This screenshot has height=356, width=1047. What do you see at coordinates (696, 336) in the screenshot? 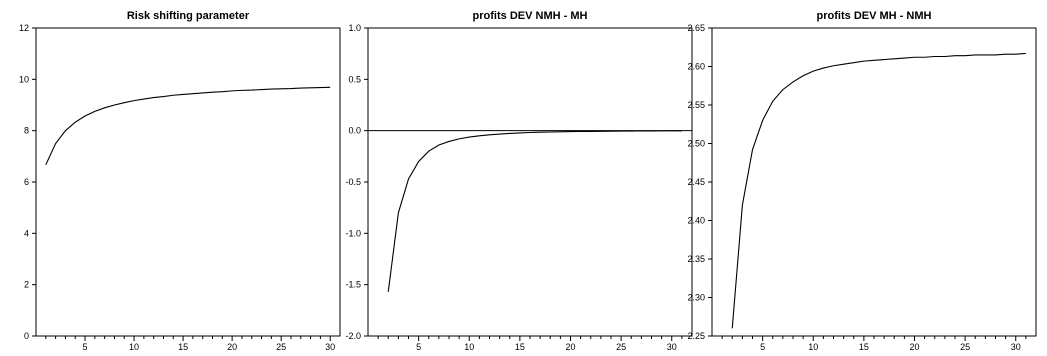
I see `y-tick-label: 2.25` at bounding box center [696, 336].